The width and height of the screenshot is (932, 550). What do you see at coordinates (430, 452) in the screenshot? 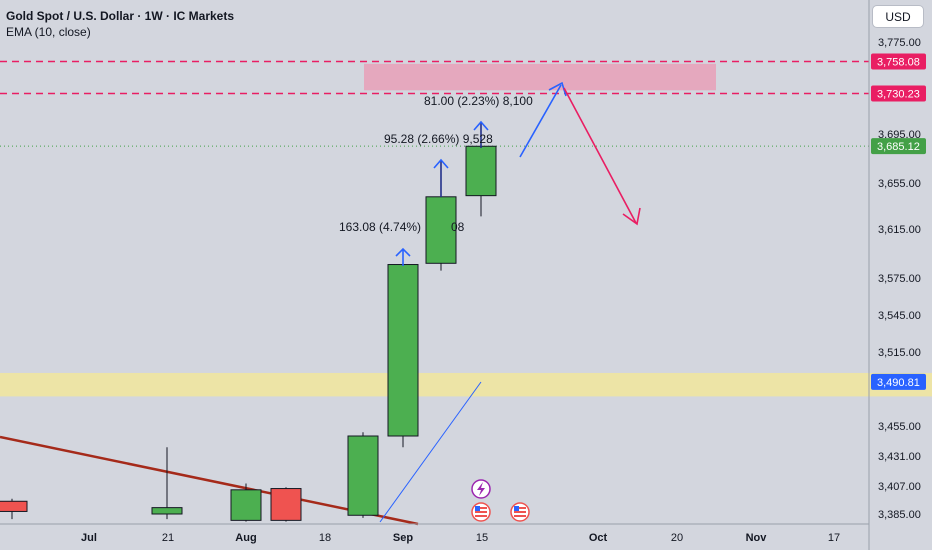
I see `projection-line` at bounding box center [430, 452].